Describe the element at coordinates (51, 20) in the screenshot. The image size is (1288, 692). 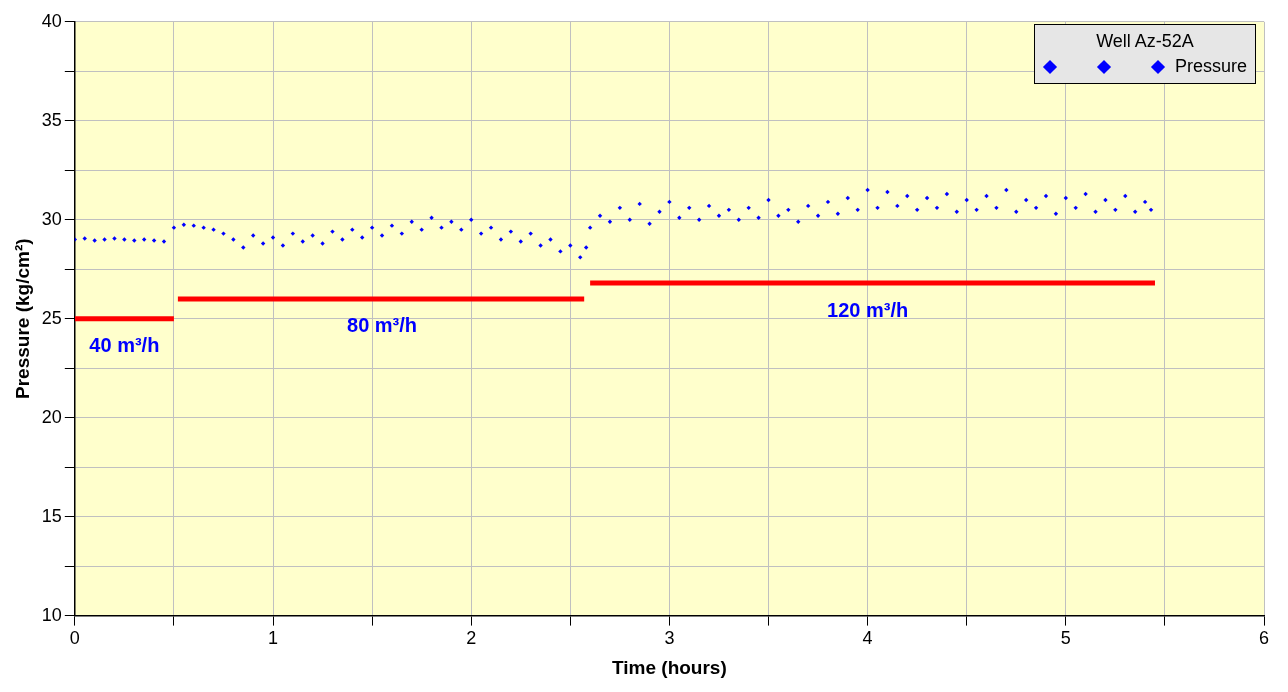
I see `y-tick-label: 40` at that location.